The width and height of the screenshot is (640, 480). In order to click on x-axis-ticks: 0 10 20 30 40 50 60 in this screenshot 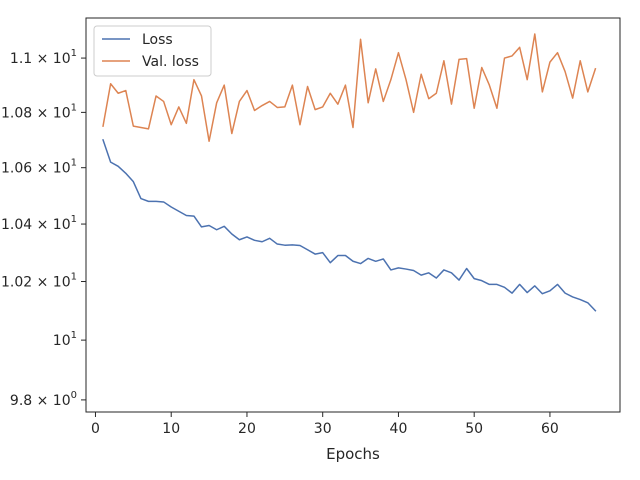, I will do `click(325, 424)`.